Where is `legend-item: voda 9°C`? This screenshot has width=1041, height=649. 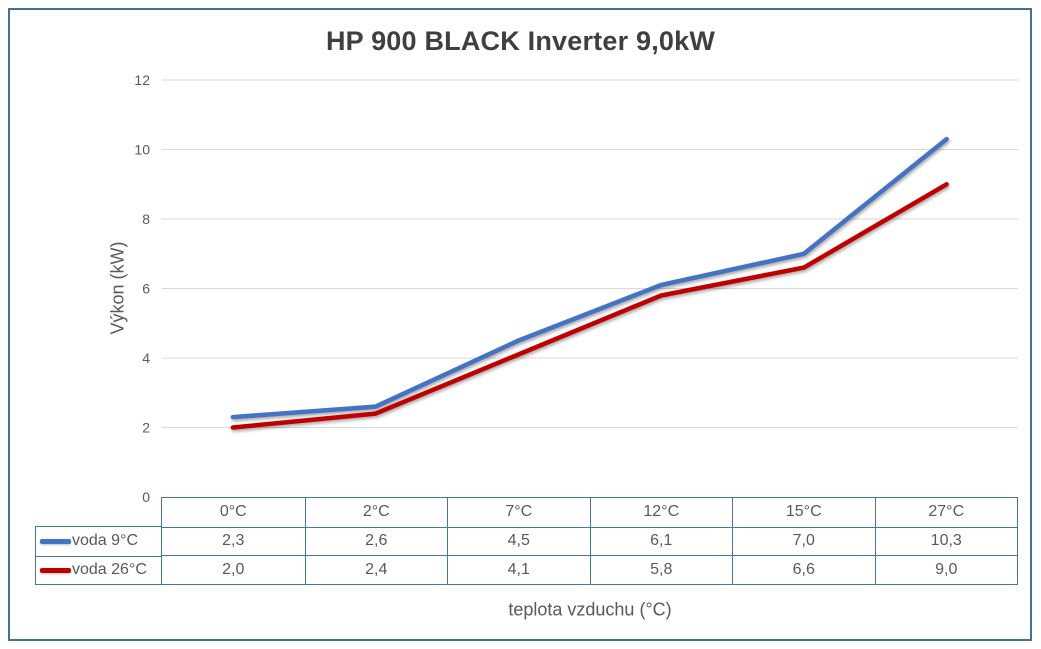 legend-item: voda 9°C is located at coordinates (99, 541).